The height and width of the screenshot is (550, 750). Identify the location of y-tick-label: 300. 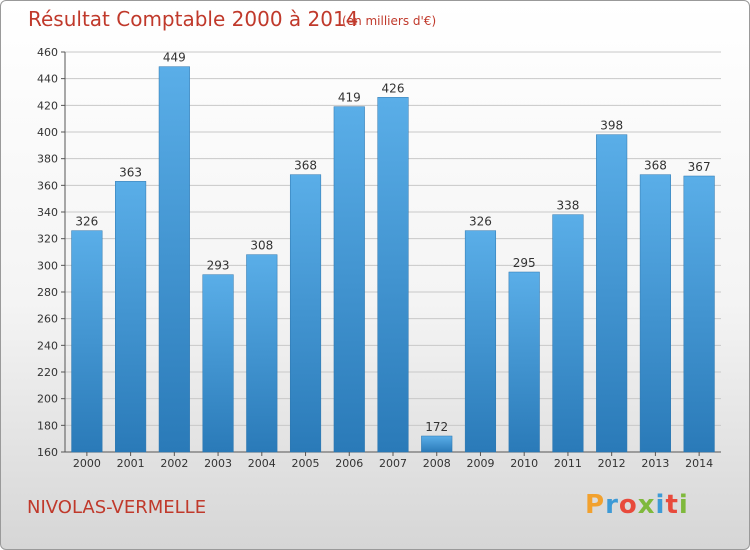
(47, 265).